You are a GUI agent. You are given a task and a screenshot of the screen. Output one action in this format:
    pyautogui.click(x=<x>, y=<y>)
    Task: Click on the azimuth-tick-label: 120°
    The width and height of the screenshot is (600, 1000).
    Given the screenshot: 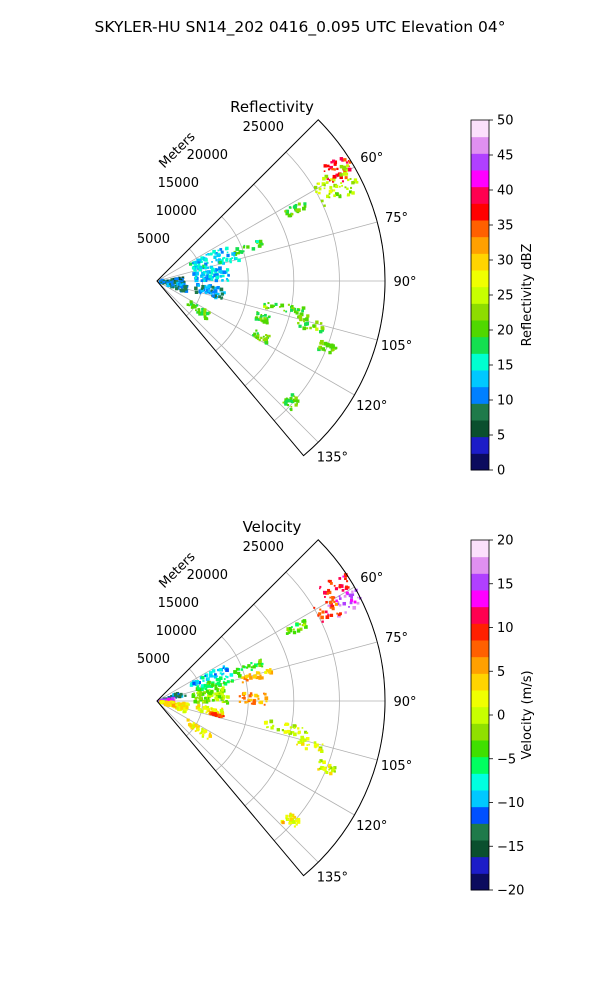 What is the action you would take?
    pyautogui.click(x=371, y=406)
    